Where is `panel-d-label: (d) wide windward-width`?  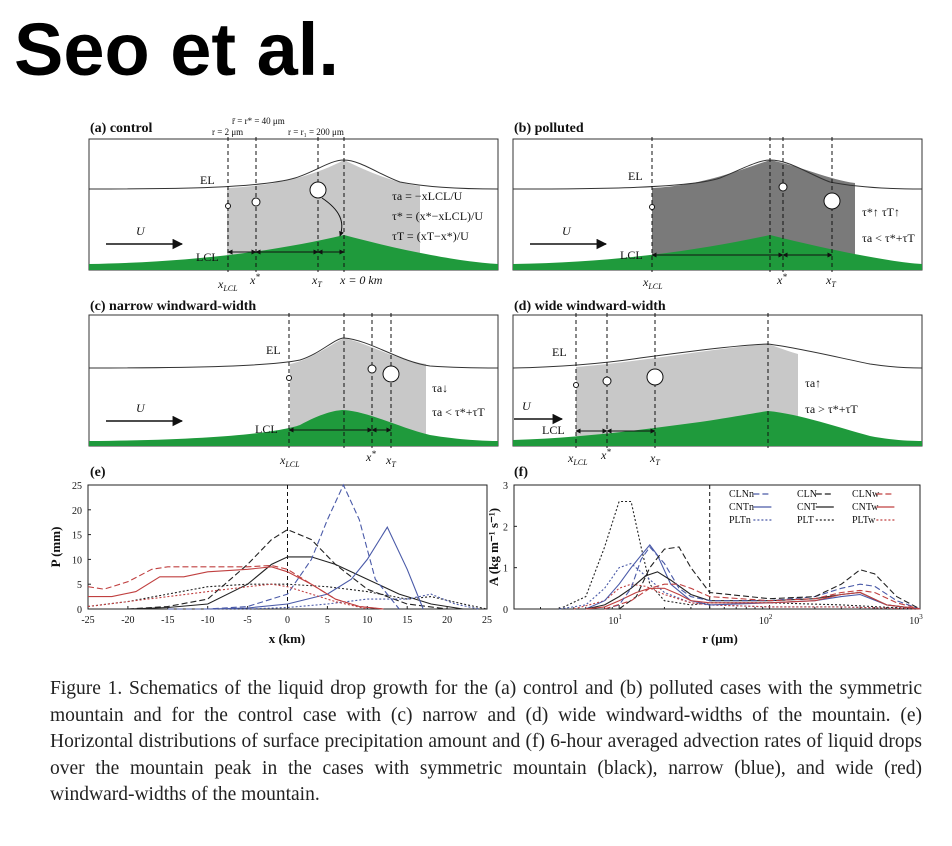
panel-d-label: (d) wide windward-width is located at coordinates (590, 306).